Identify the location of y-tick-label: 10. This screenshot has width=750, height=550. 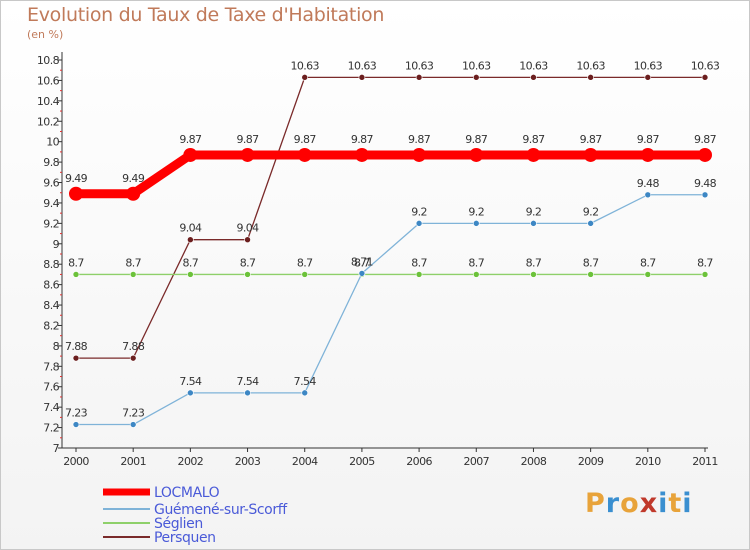
(52, 142).